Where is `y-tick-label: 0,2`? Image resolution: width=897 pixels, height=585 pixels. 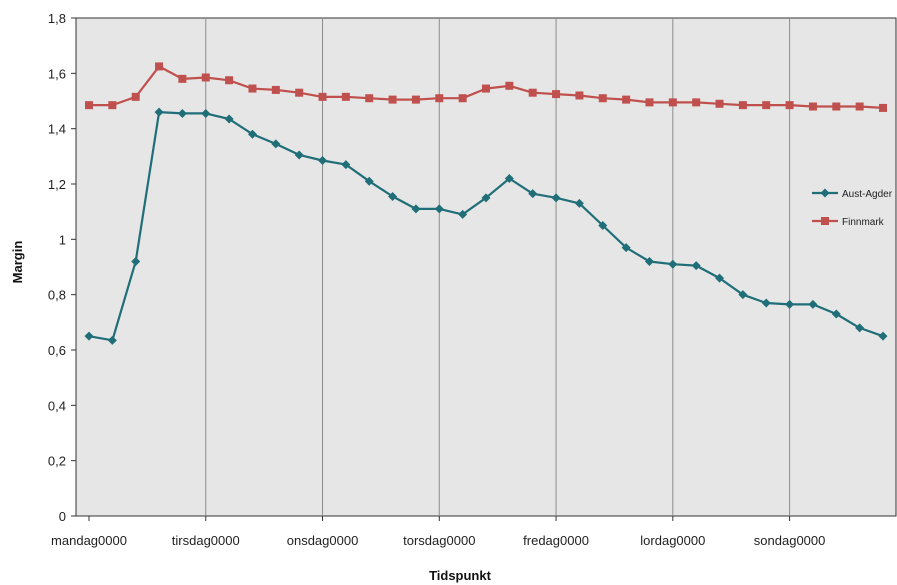
y-tick-label: 0,2 is located at coordinates (57, 461).